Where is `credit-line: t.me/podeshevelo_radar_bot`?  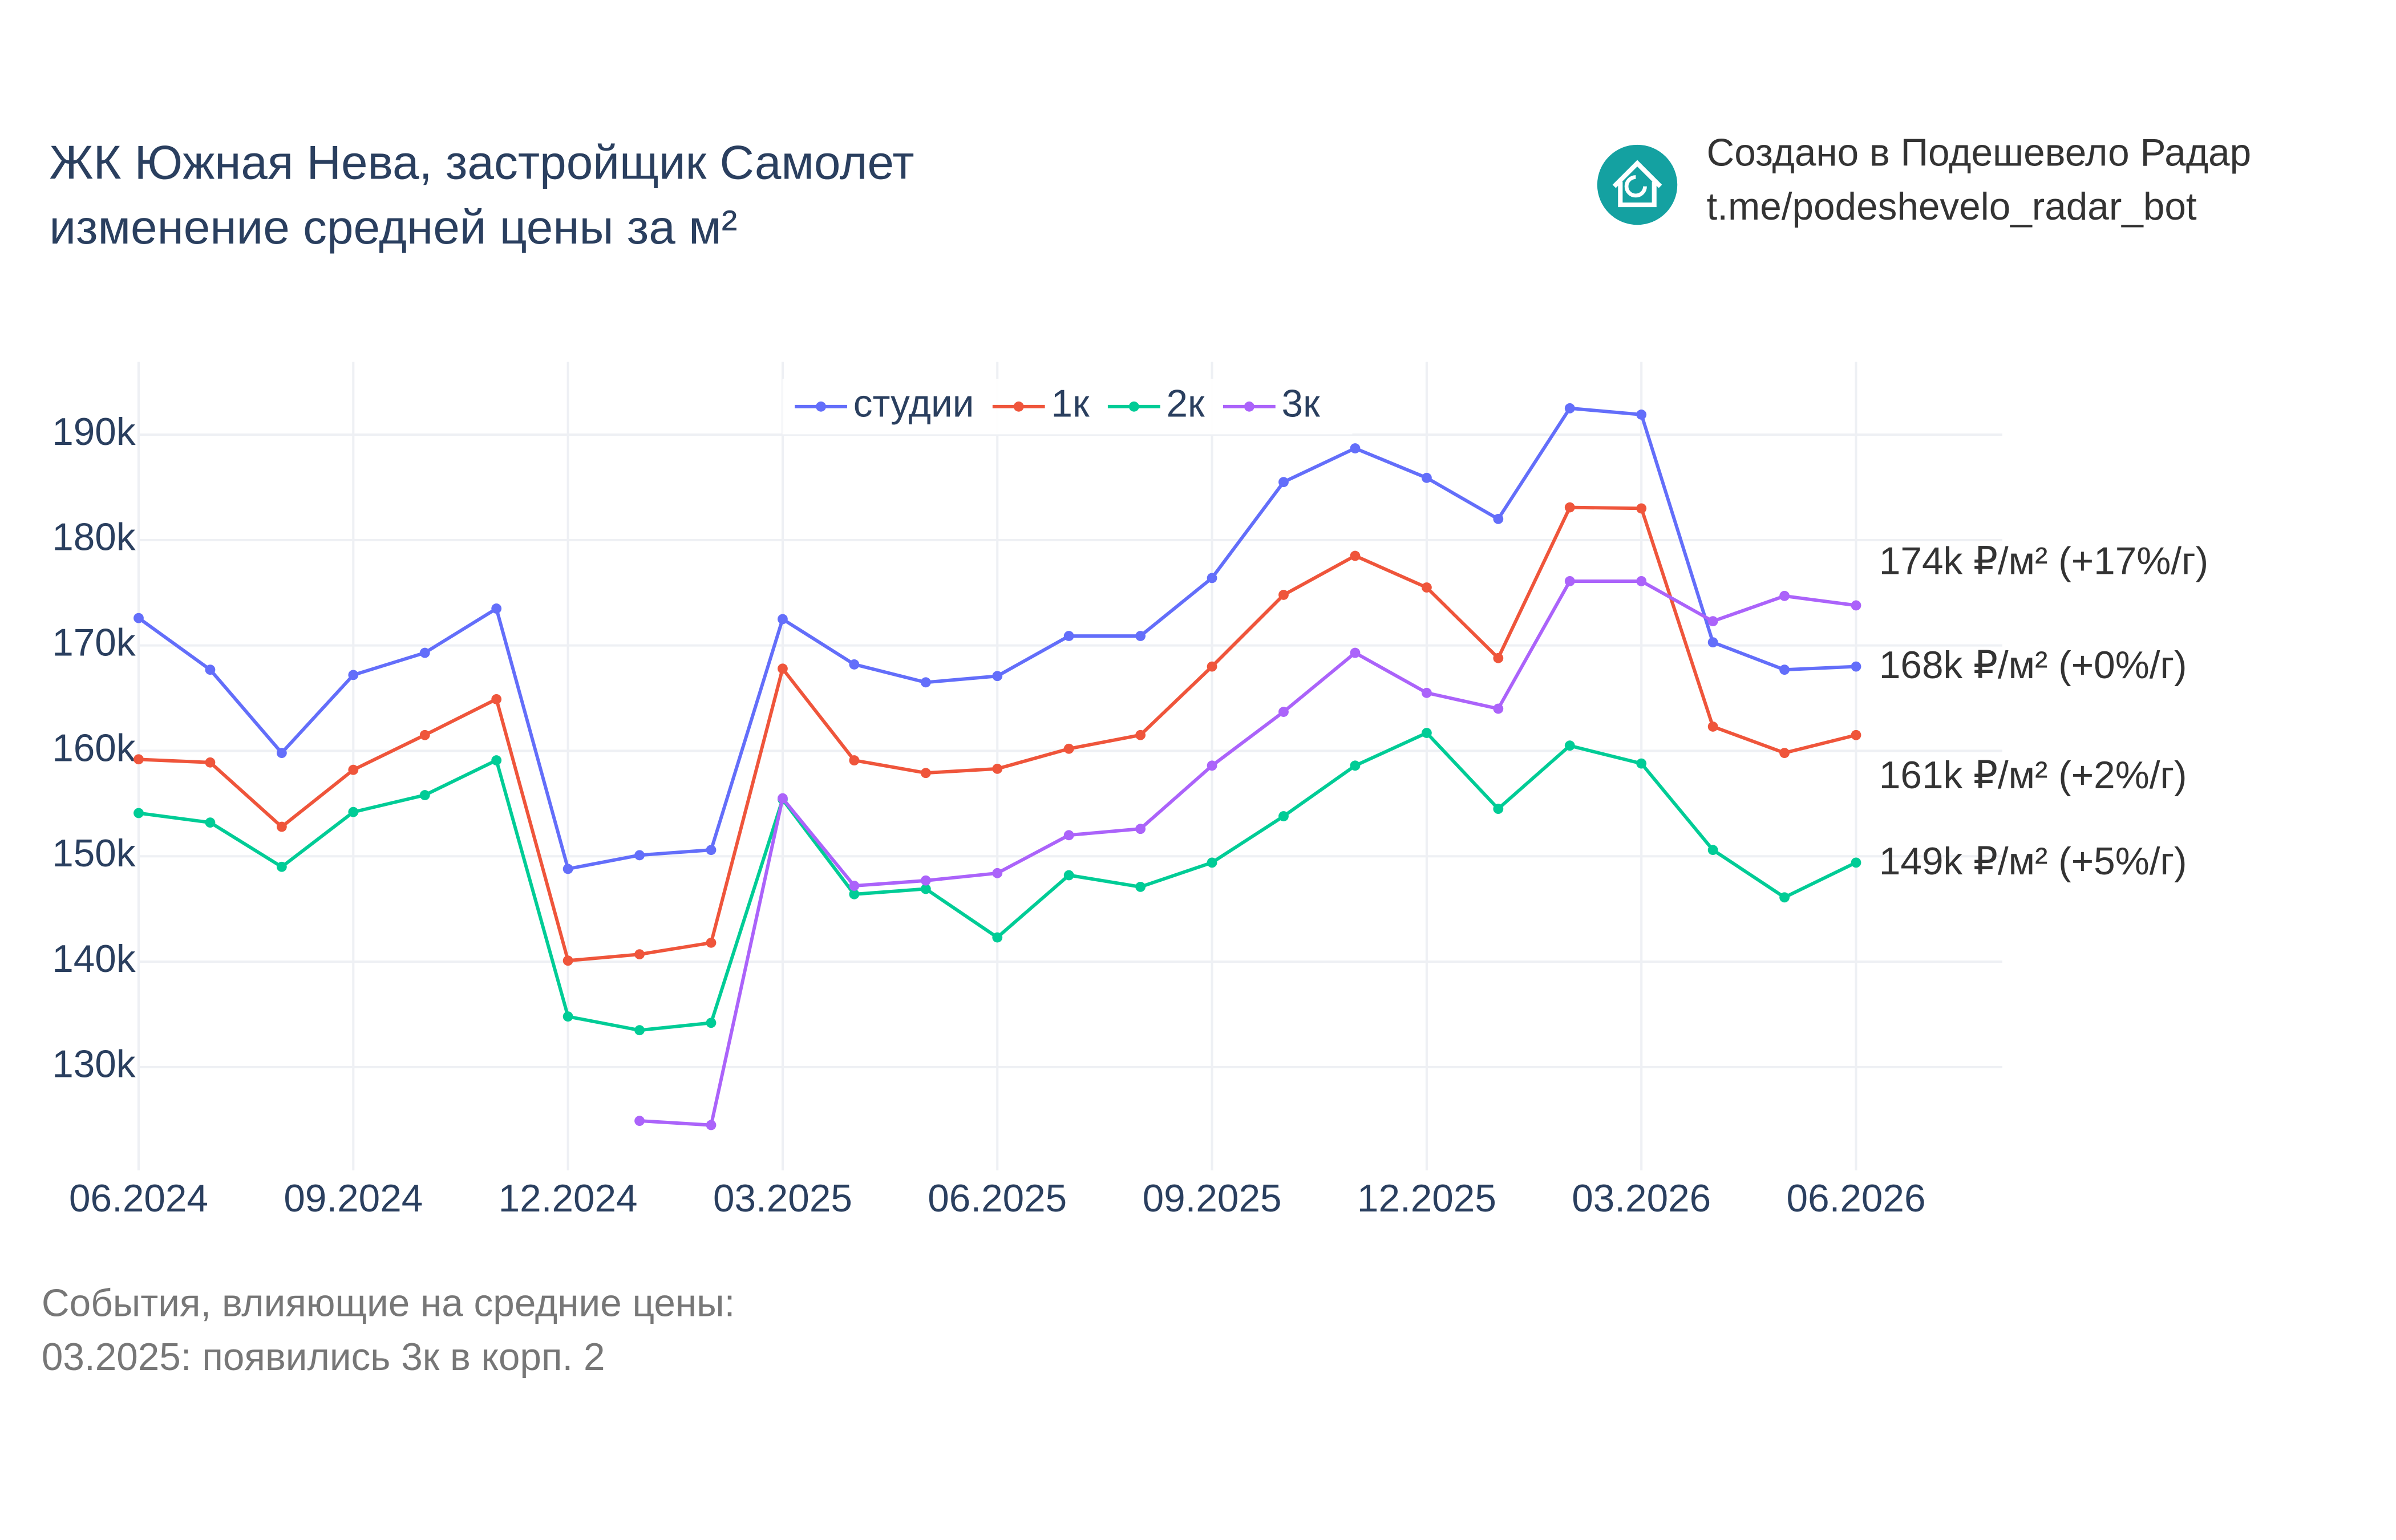
credit-line: t.me/podeshevelo_radar_bot is located at coordinates (1952, 207).